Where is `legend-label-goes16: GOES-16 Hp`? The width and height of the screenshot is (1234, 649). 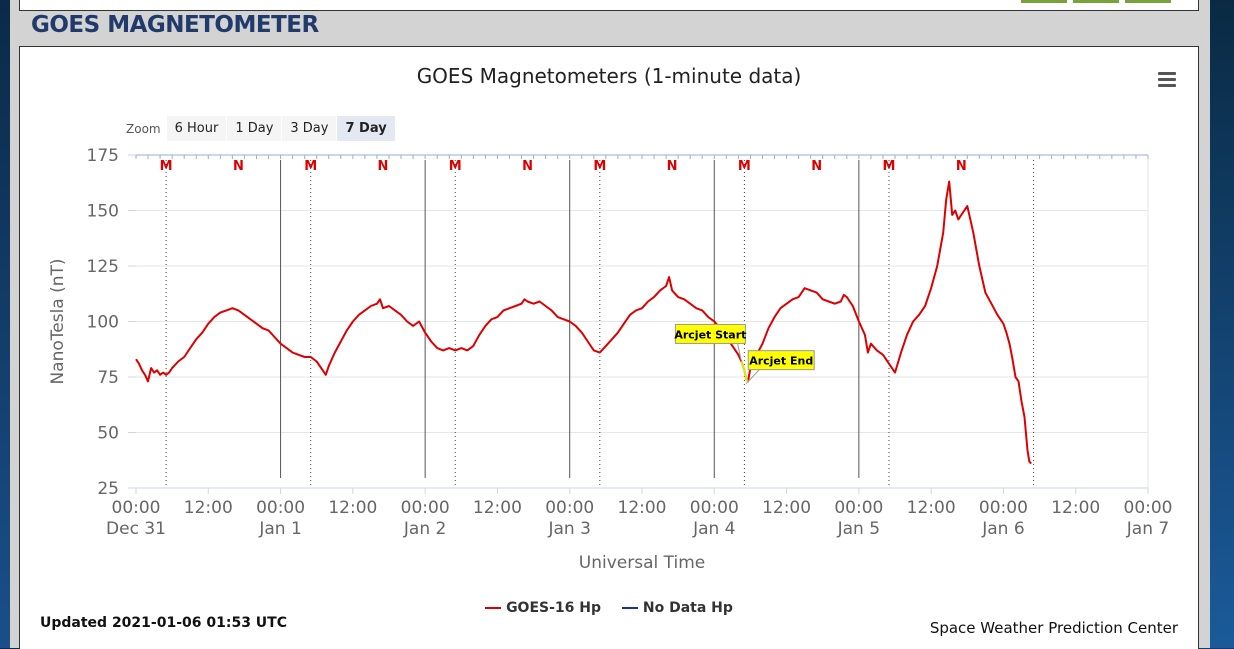 legend-label-goes16: GOES-16 Hp is located at coordinates (554, 608).